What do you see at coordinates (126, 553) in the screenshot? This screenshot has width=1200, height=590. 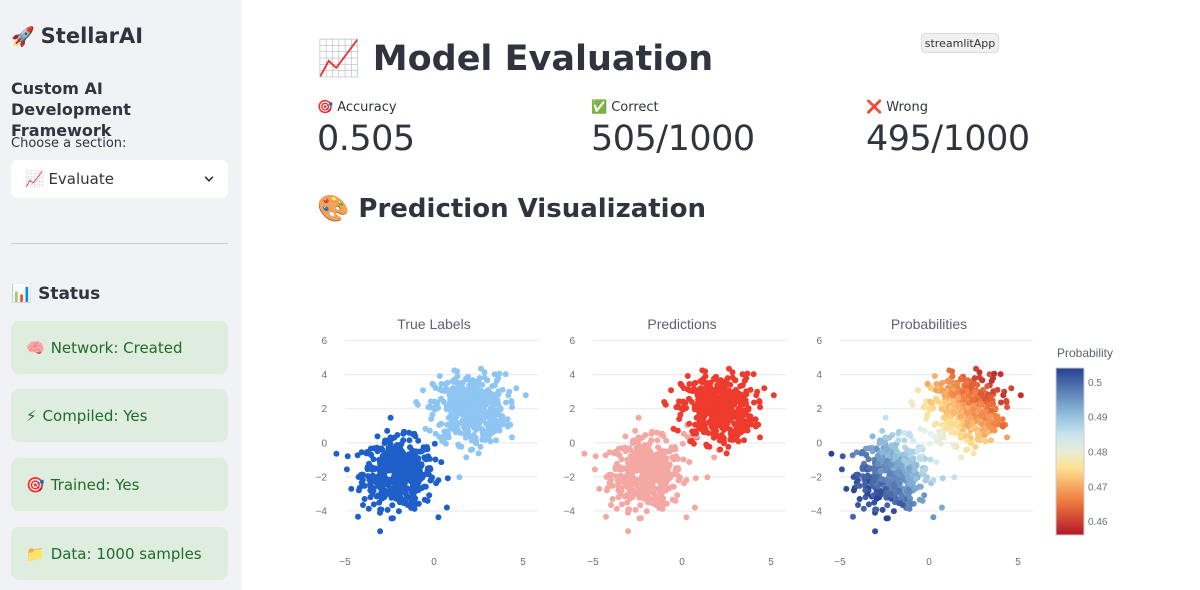 I see `status-text: Data: 1000 samples` at bounding box center [126, 553].